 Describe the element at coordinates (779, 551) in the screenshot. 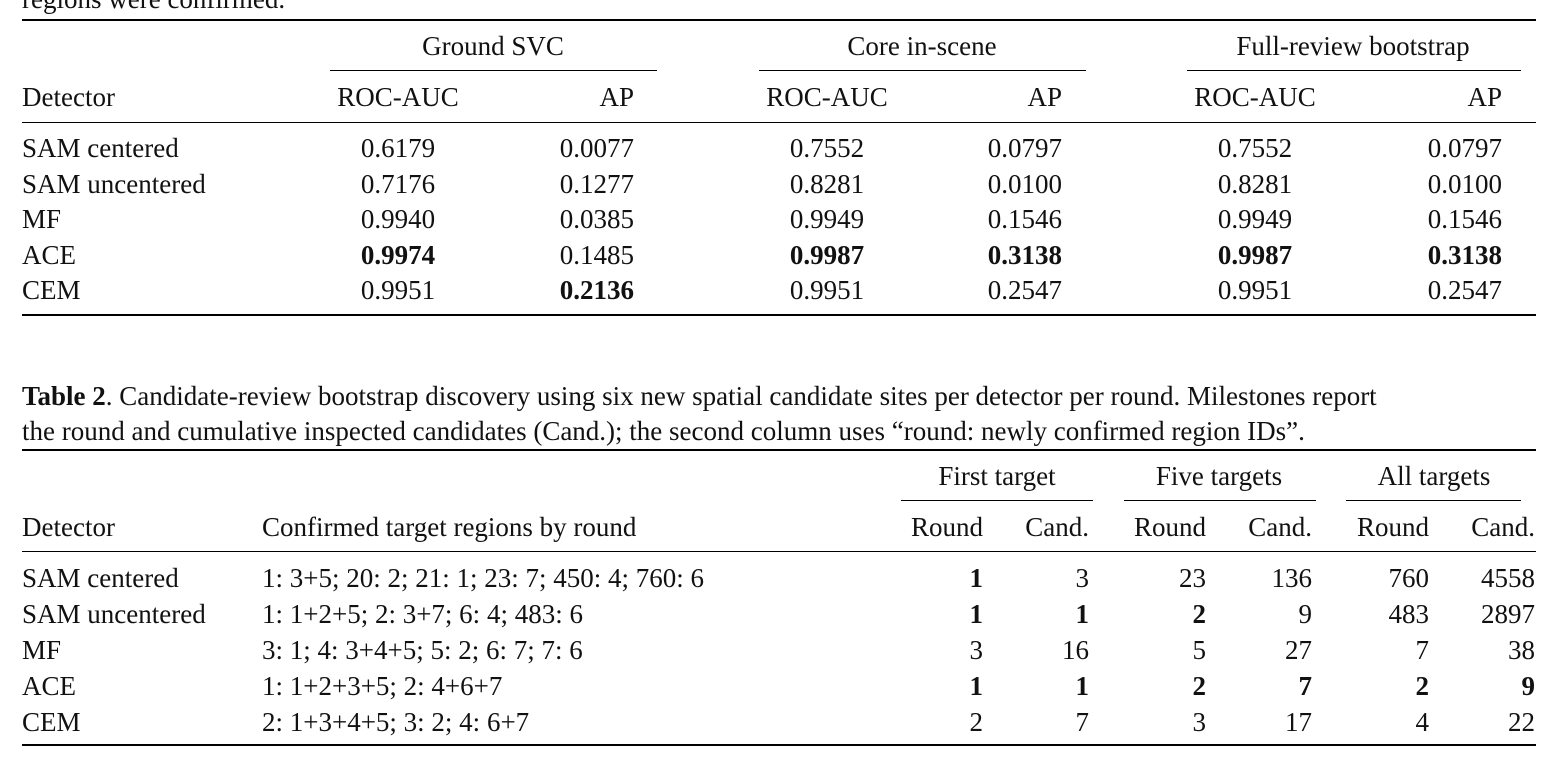

I see `table2-mid-rule` at that location.